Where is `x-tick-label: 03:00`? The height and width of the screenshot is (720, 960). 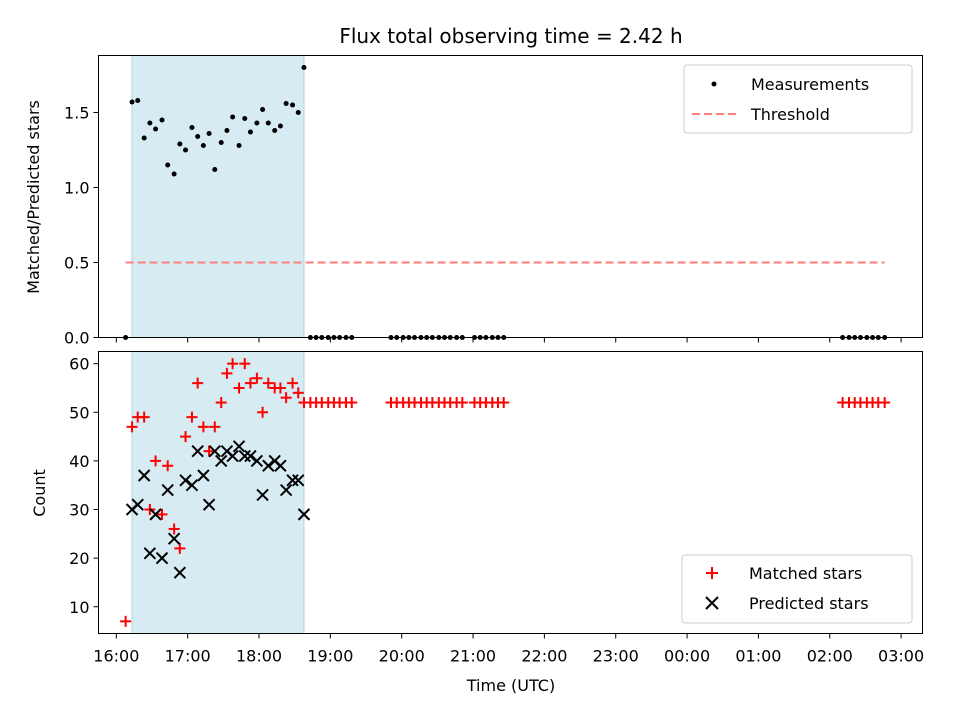 x-tick-label: 03:00 is located at coordinates (901, 656).